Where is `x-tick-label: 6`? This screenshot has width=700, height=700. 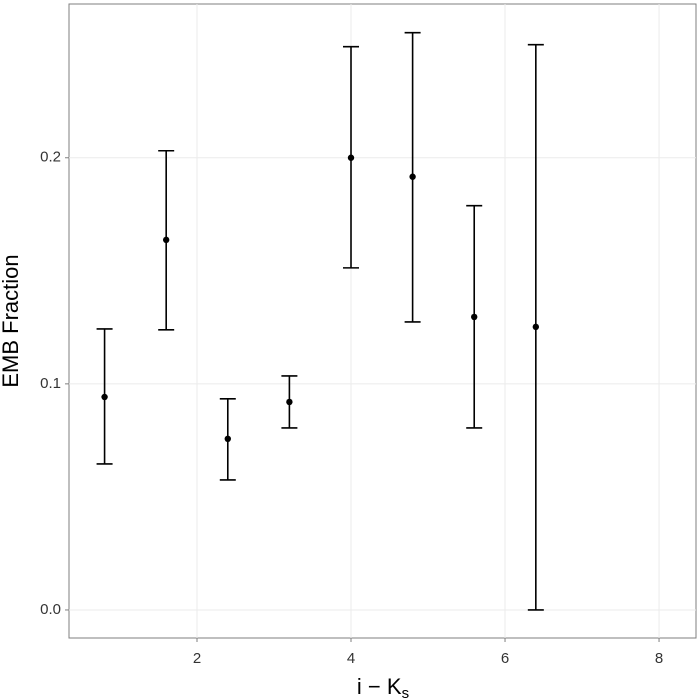 x-tick-label: 6 is located at coordinates (505, 658).